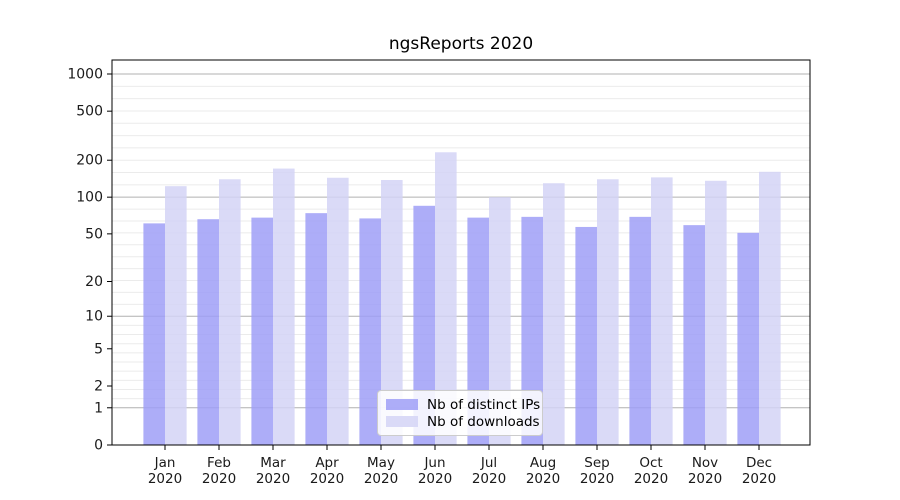  What do you see at coordinates (98, 387) in the screenshot?
I see `y-tick-label: 2` at bounding box center [98, 387].